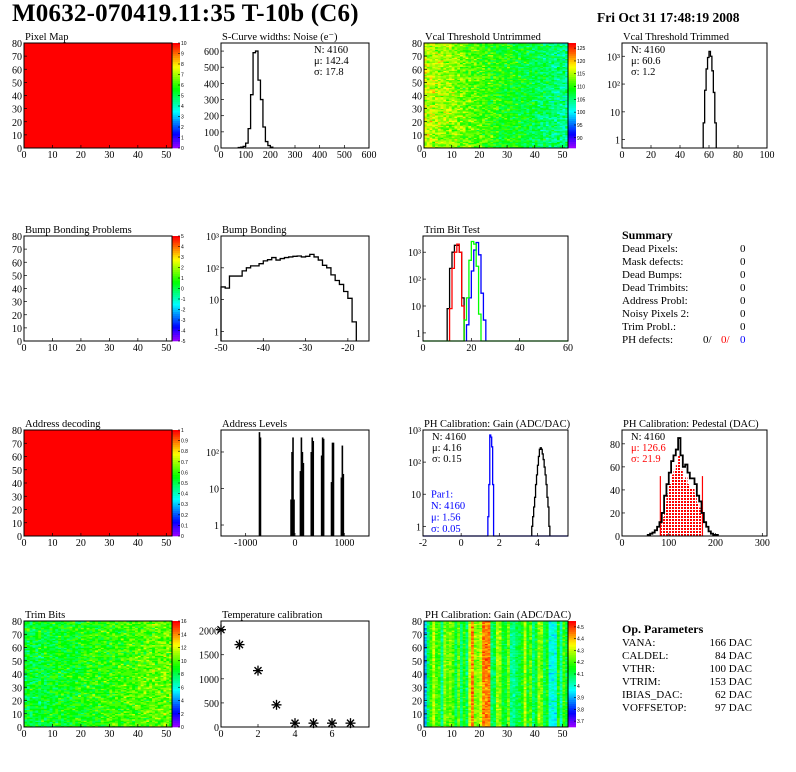 The width and height of the screenshot is (796, 772). I want to click on x-tick-label: 4, so click(537, 543).